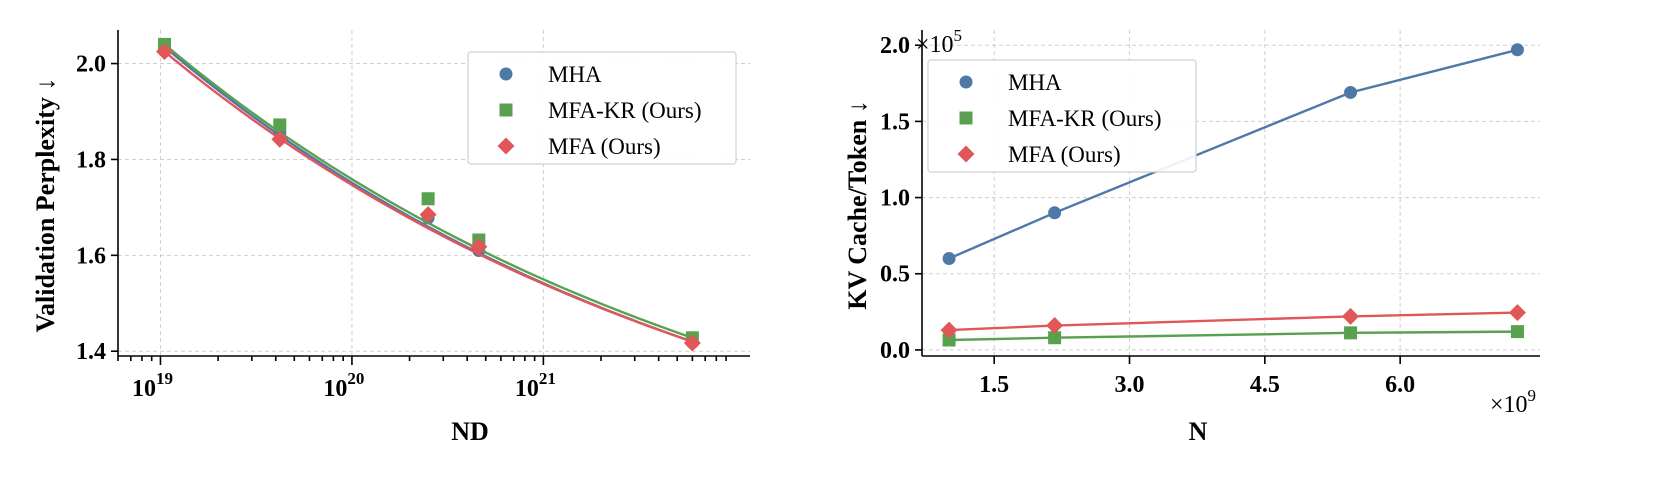 The width and height of the screenshot is (1661, 493). Describe the element at coordinates (91, 160) in the screenshot. I see `y-tick-label: 1.8` at that location.